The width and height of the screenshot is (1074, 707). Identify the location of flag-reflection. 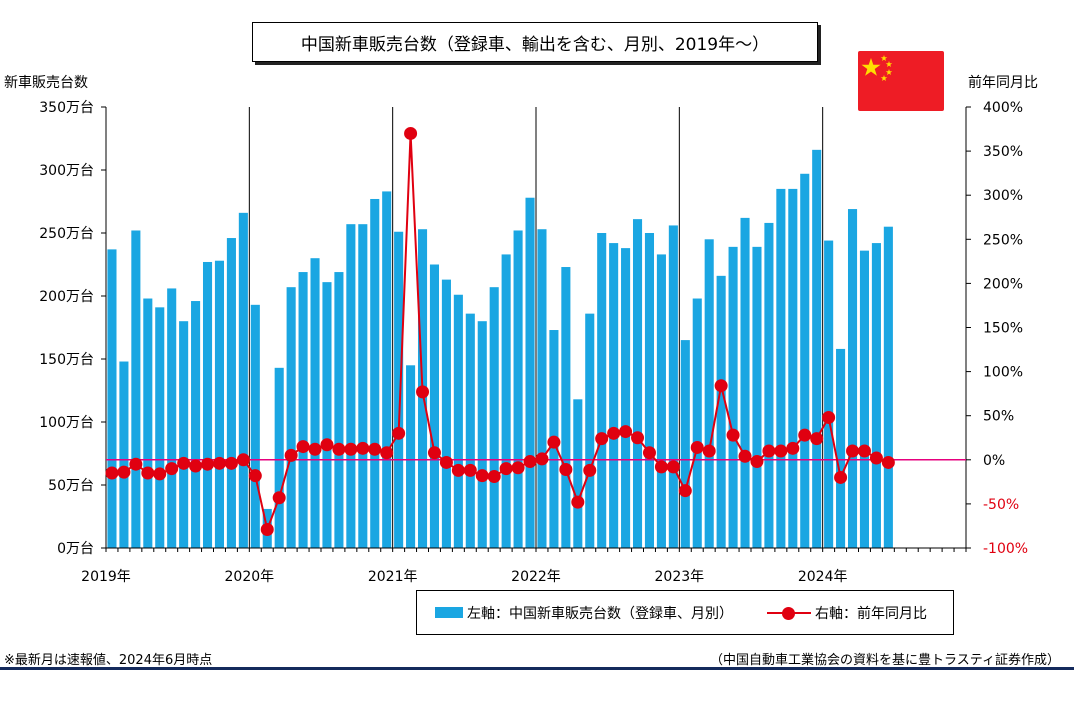
(901, 112).